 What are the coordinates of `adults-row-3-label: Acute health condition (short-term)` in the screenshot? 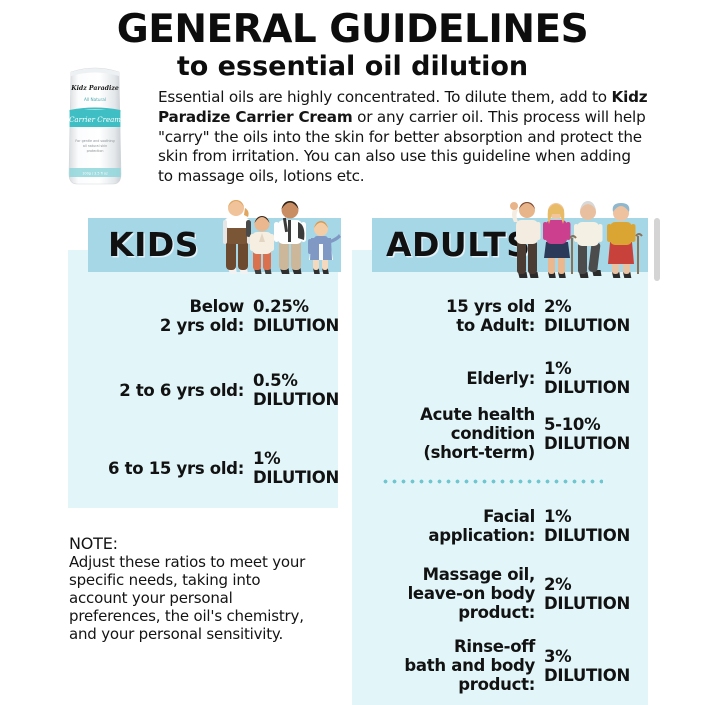 It's located at (477, 433).